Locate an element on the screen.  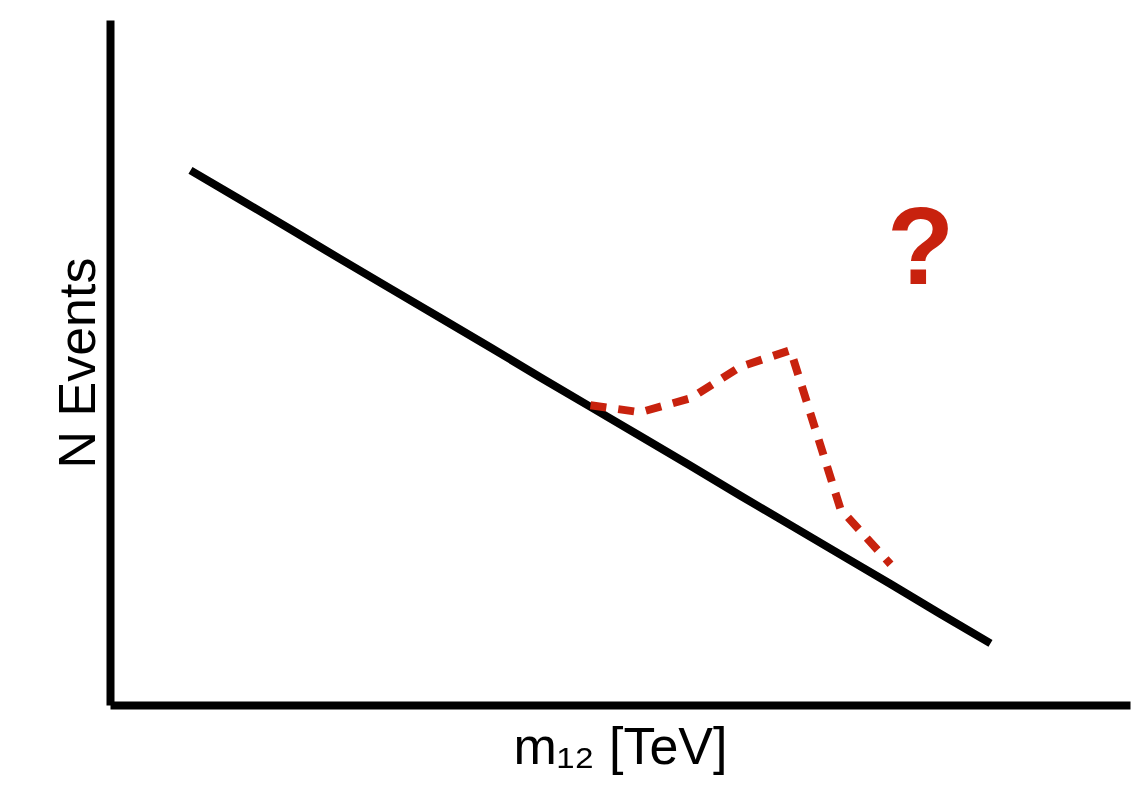
x-axis-title: m₁₂ [TeV] is located at coordinates (620, 745).